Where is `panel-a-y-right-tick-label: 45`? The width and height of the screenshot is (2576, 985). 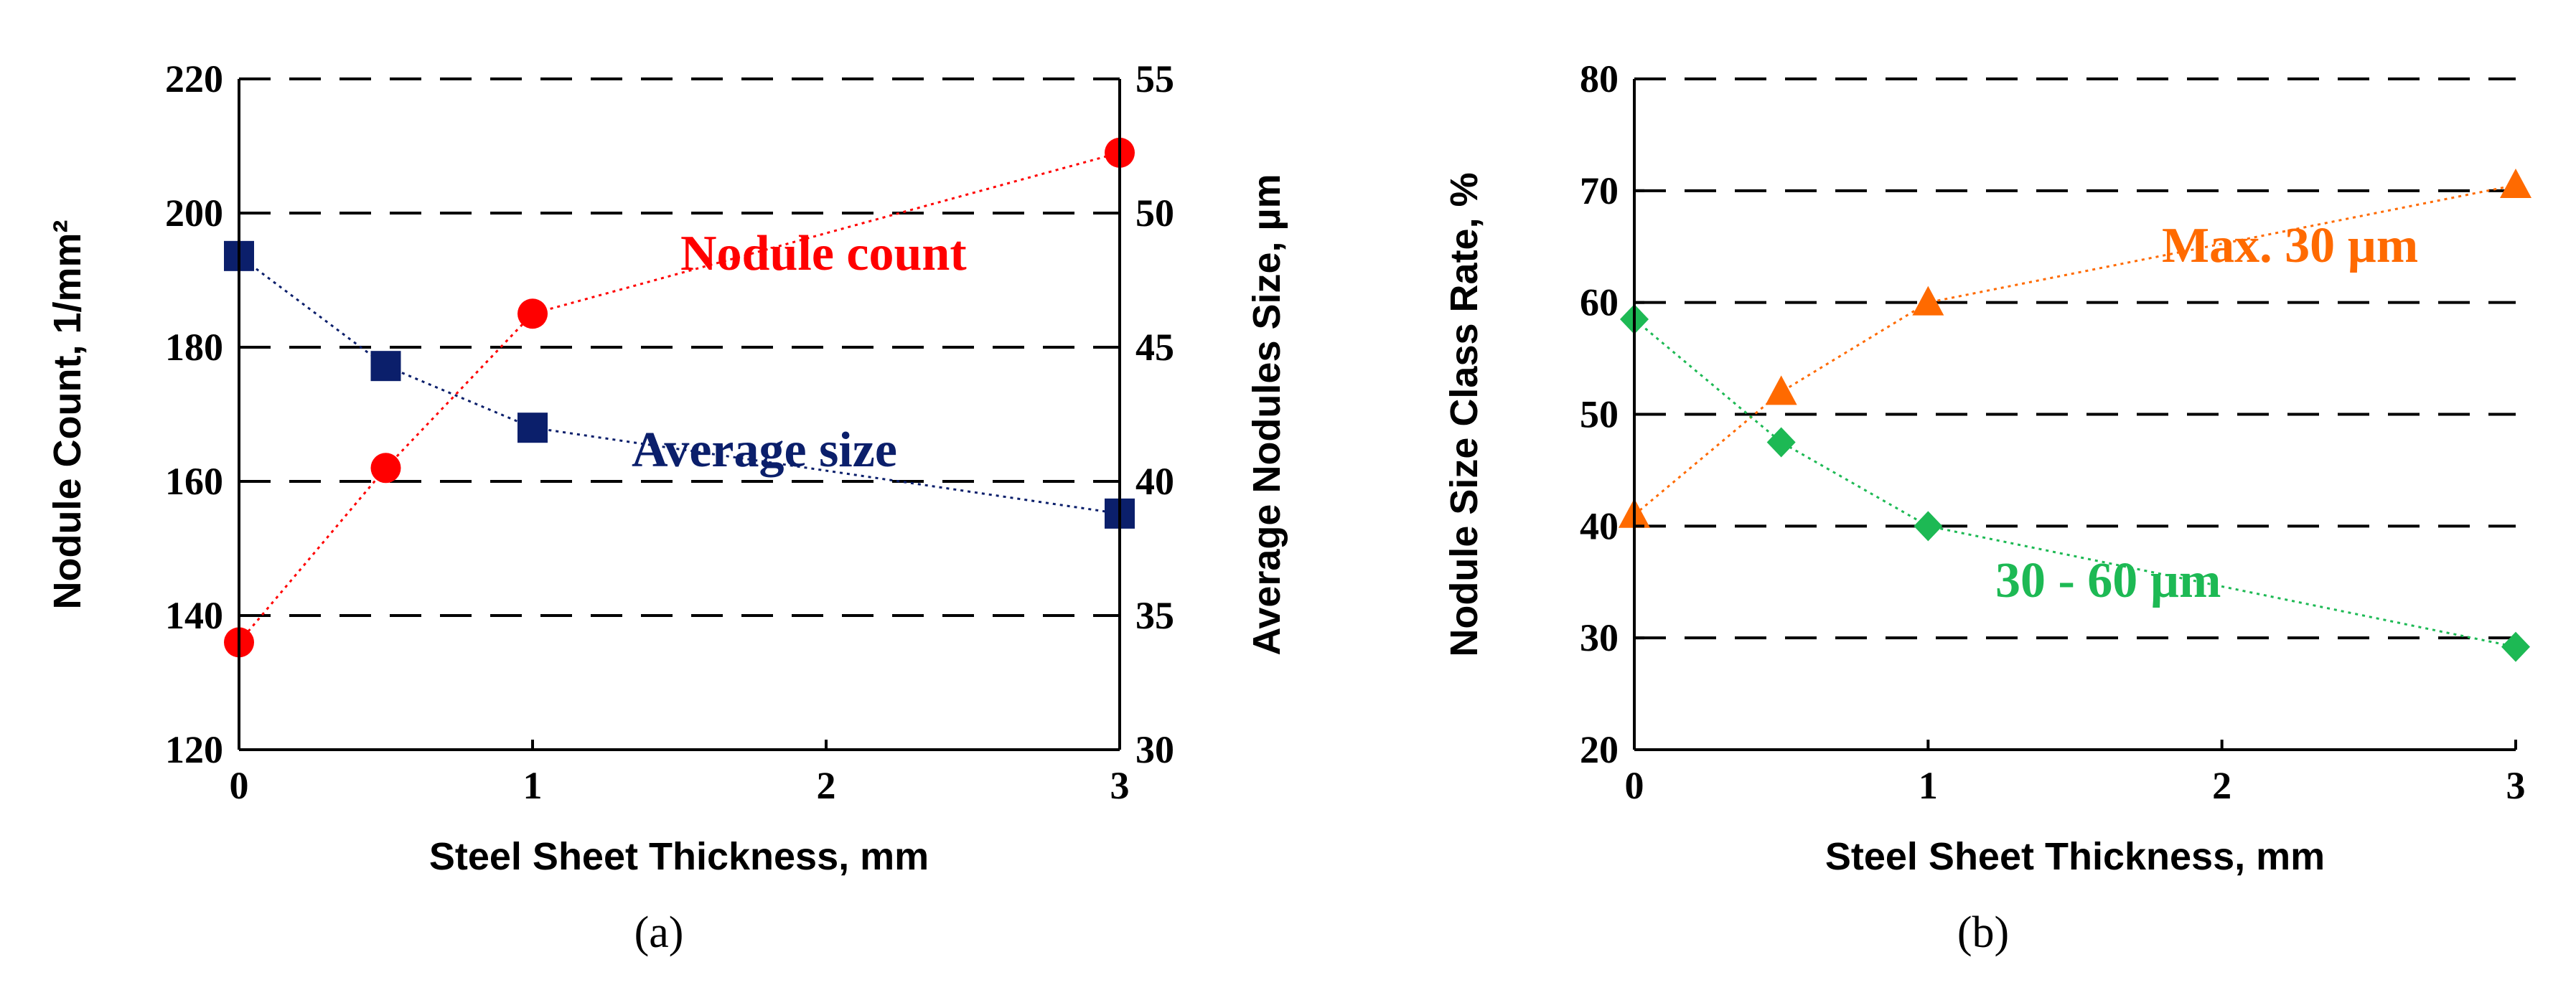
panel-a-y-right-tick-label: 45 is located at coordinates (1154, 347).